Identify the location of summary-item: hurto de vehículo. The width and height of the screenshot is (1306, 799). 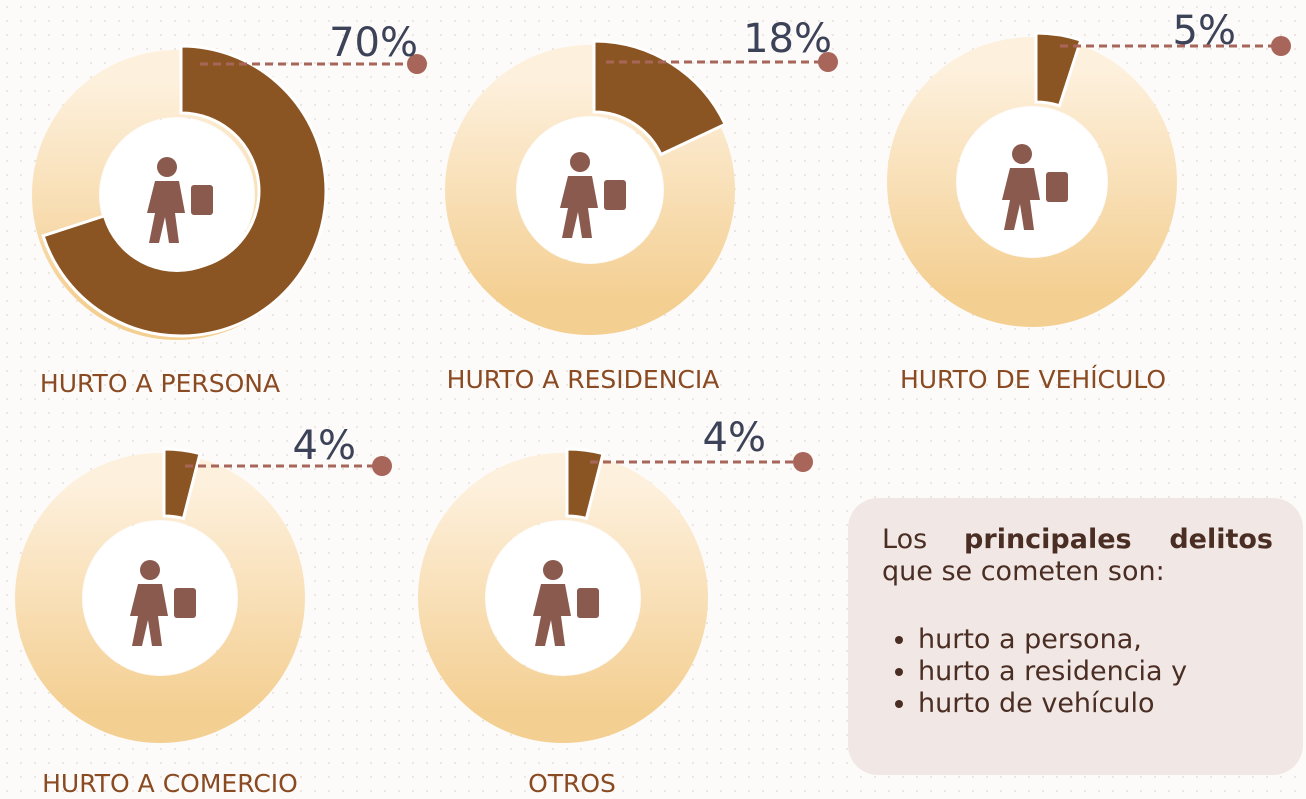
(1095, 704).